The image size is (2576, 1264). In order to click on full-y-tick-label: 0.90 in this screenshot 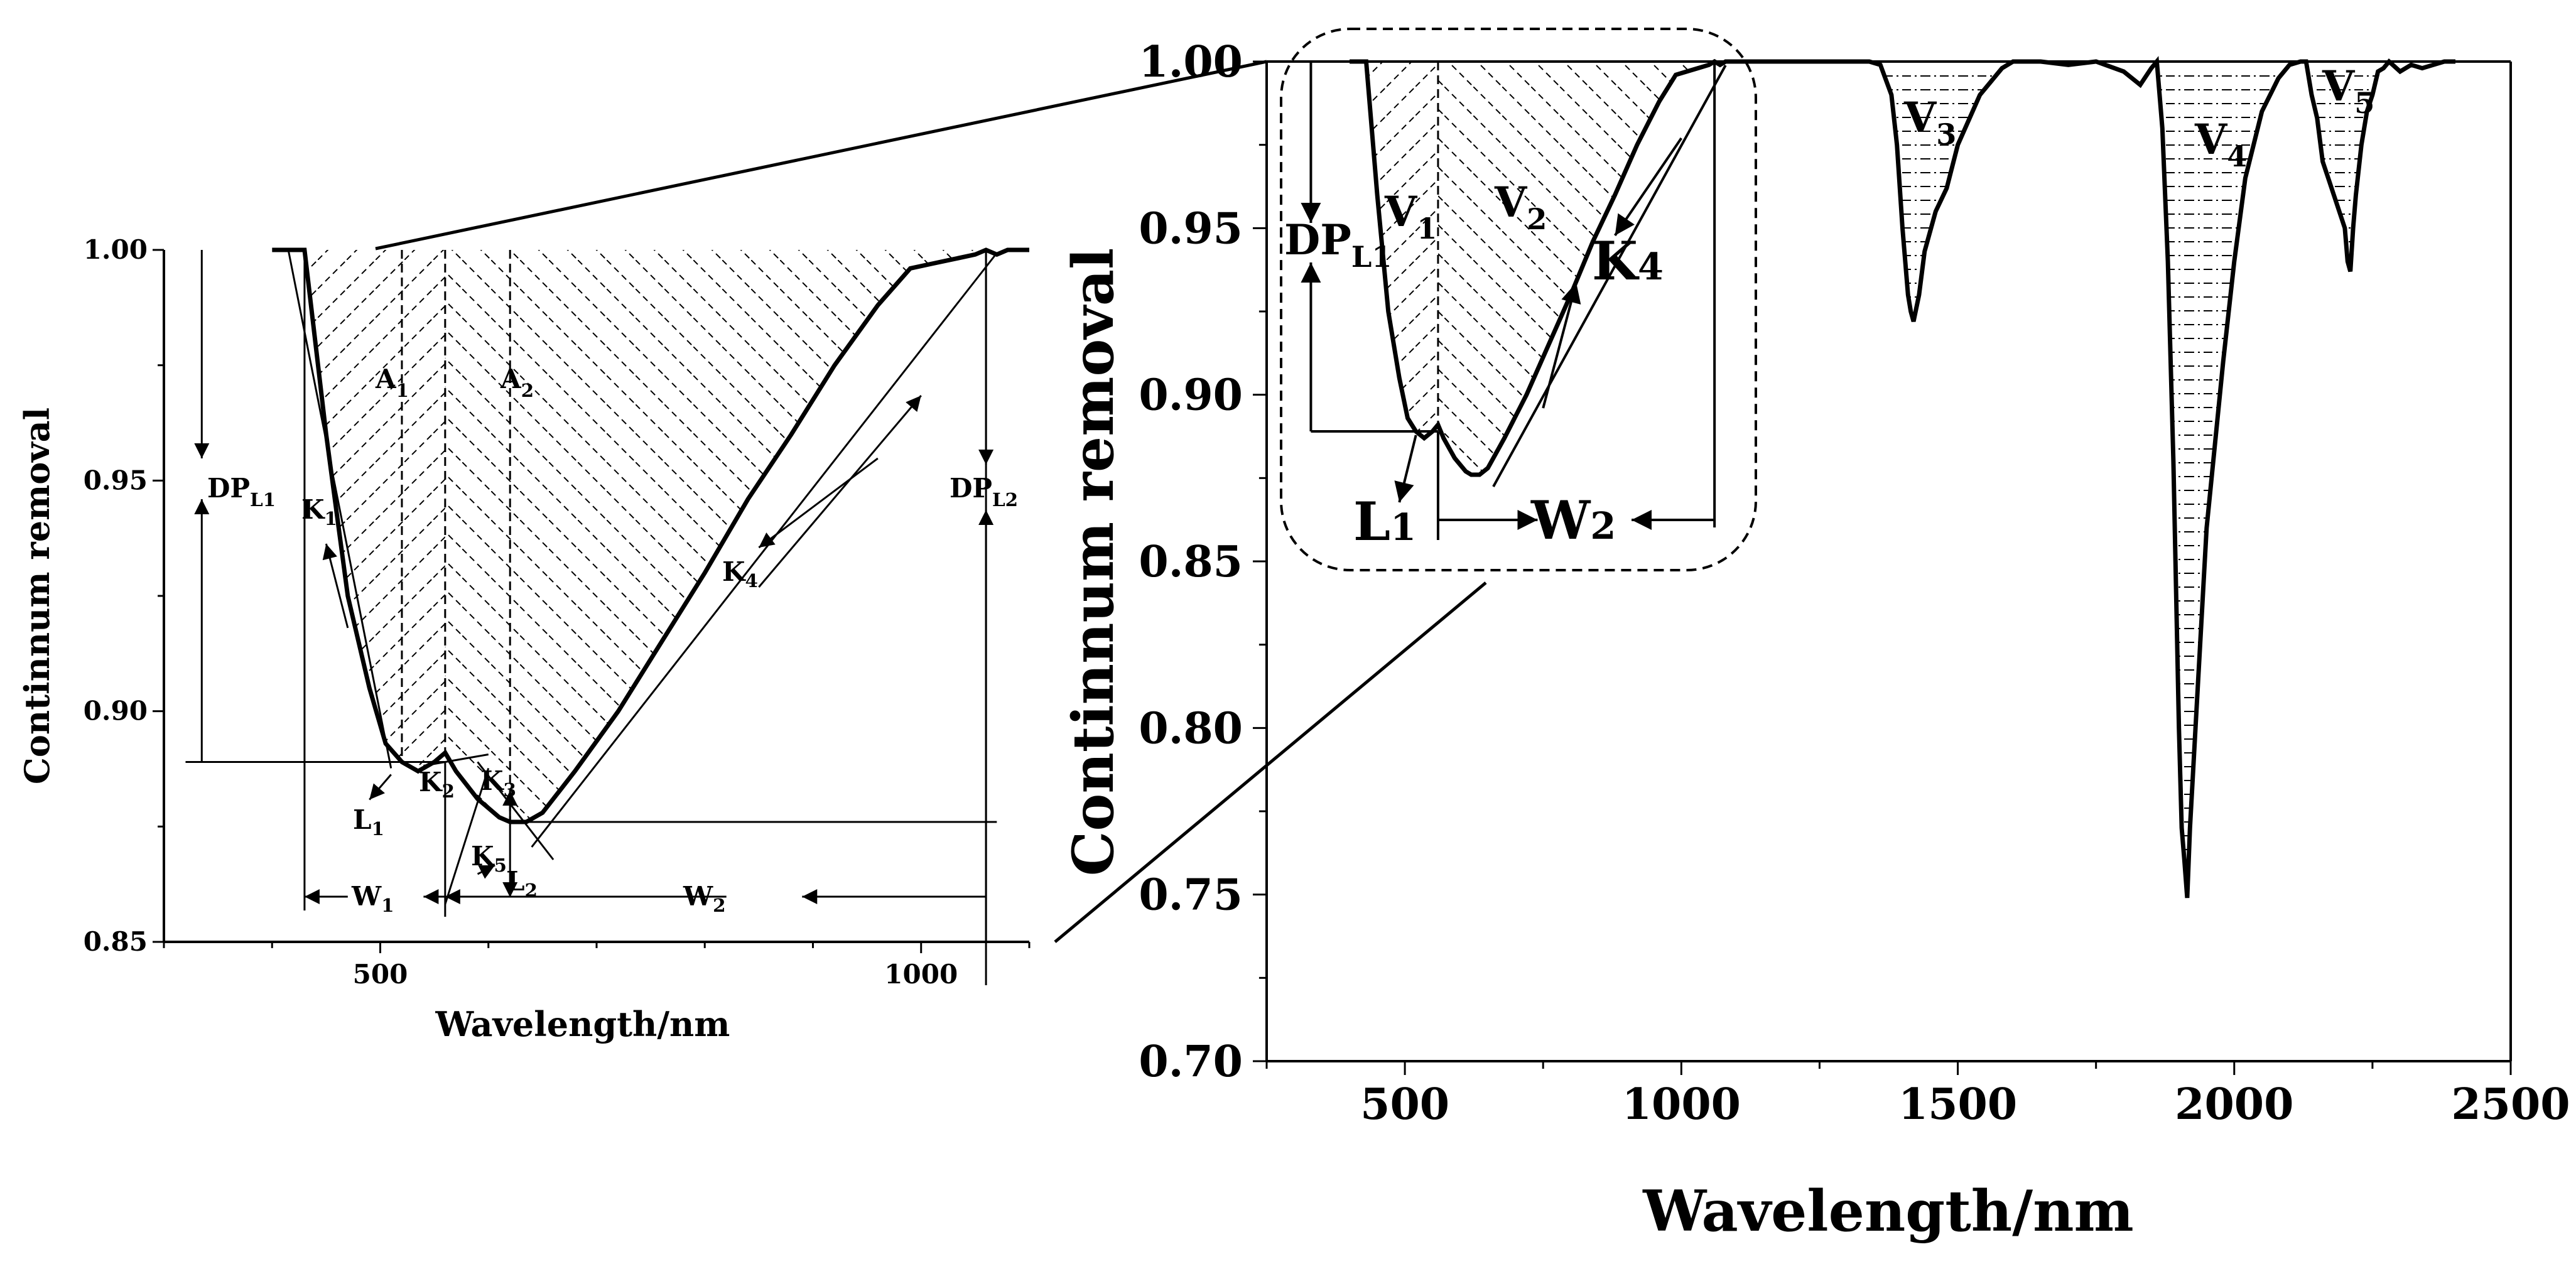, I will do `click(1191, 395)`.